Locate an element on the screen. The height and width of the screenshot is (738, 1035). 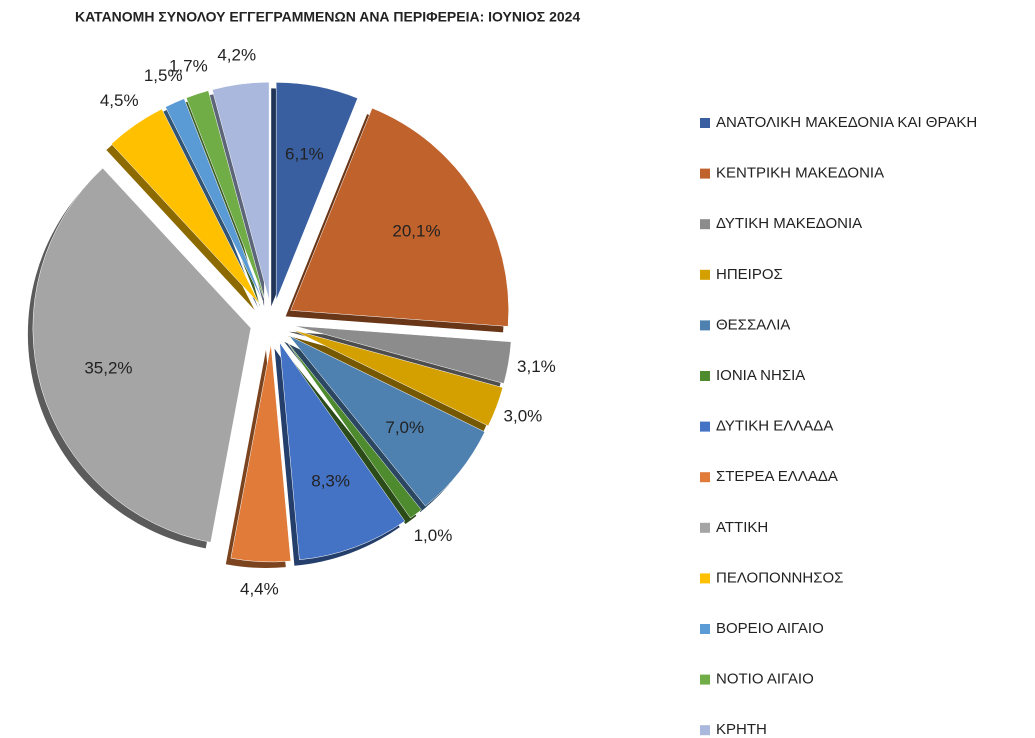
legend-label: ΑΝΑΤΟΛΙΚΗ ΜΑΚΕΔΟΝΙΑ ΚΑΙ ΘΡΑΚΗ is located at coordinates (846, 122).